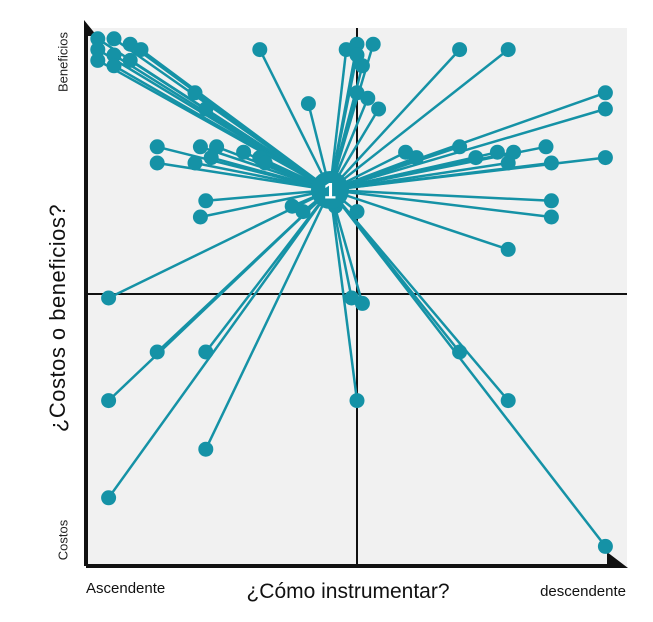 This screenshot has height=622, width=653. Describe the element at coordinates (126, 588) in the screenshot. I see `x-tick-left: Ascendente` at that location.